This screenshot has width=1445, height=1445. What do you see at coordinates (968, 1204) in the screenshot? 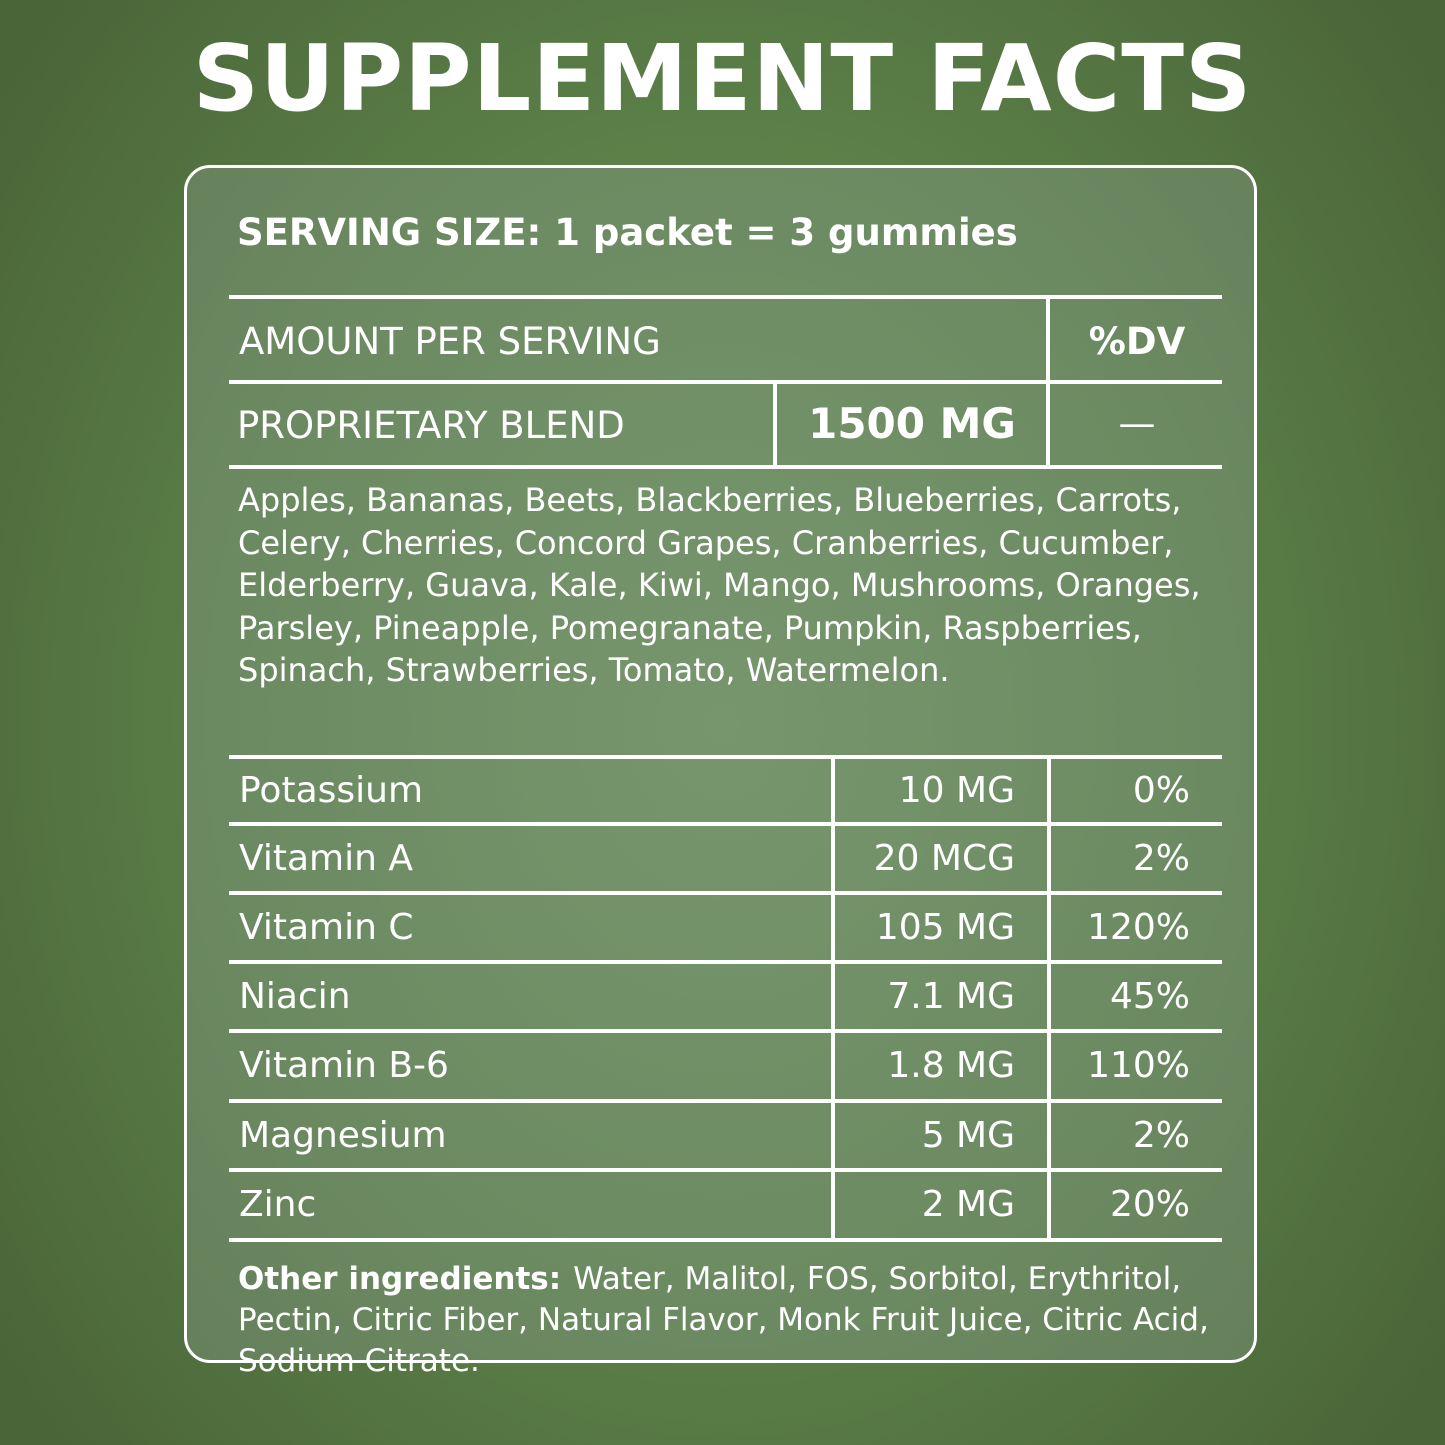
I see `nutrient-amount: 2 MG` at bounding box center [968, 1204].